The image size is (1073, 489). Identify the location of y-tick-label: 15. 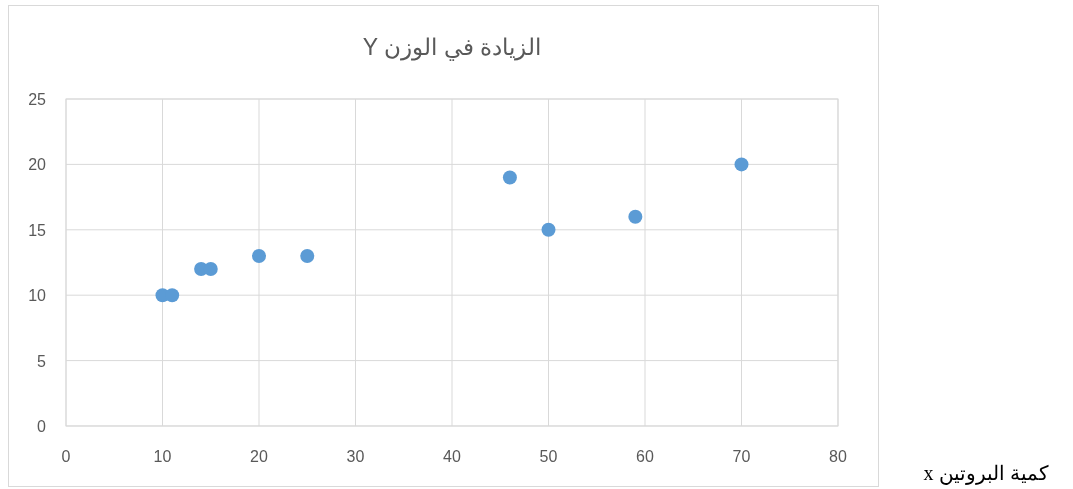
(37, 230).